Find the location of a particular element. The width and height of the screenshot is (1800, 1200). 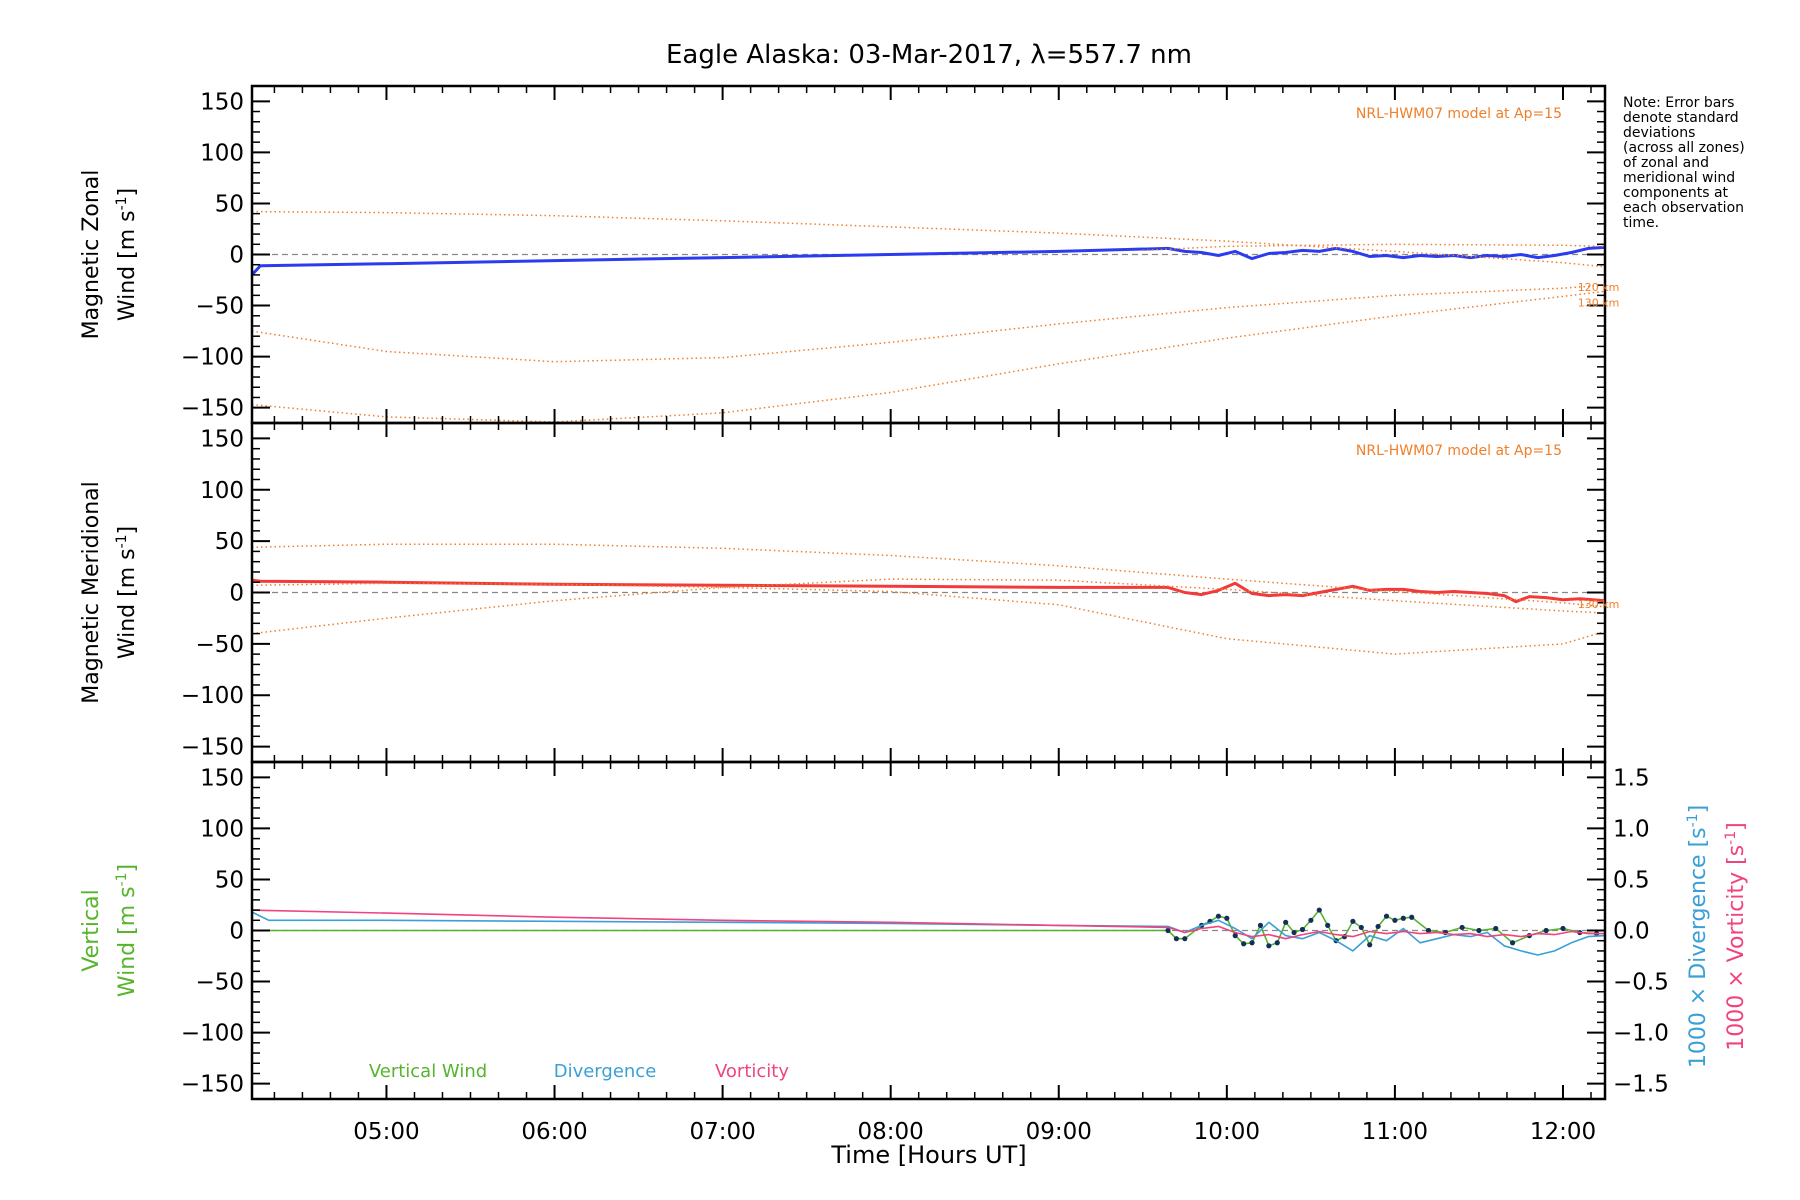

note-line: each observation is located at coordinates (1684, 208).